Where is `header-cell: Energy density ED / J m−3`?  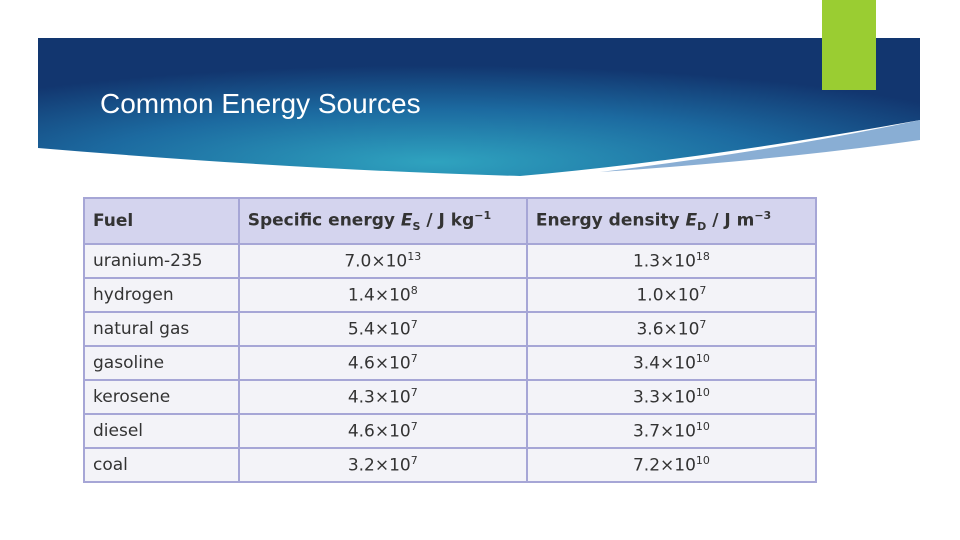 header-cell: Energy density ED / J m−3 is located at coordinates (671, 221).